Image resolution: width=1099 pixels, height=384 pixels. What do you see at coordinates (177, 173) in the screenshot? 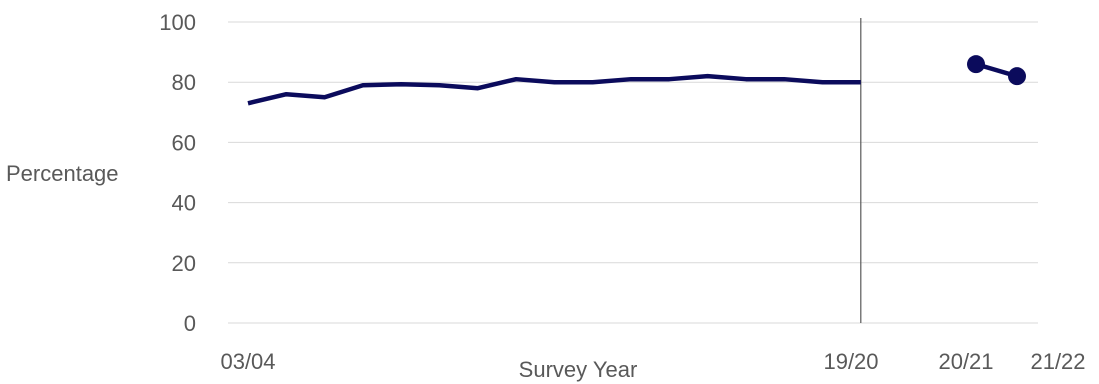
I see `y-tick-labels: 0 20 40 60 80 100` at bounding box center [177, 173].